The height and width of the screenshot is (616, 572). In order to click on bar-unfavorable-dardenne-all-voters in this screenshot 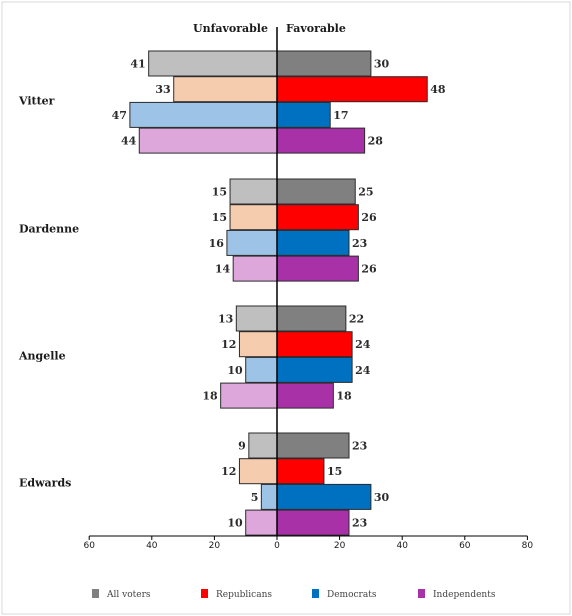, I will do `click(253, 191)`.